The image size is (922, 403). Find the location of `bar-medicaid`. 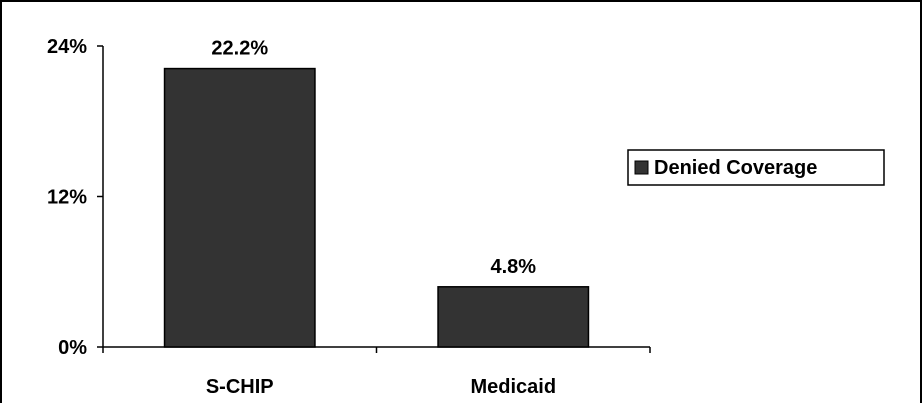

bar-medicaid is located at coordinates (513, 317).